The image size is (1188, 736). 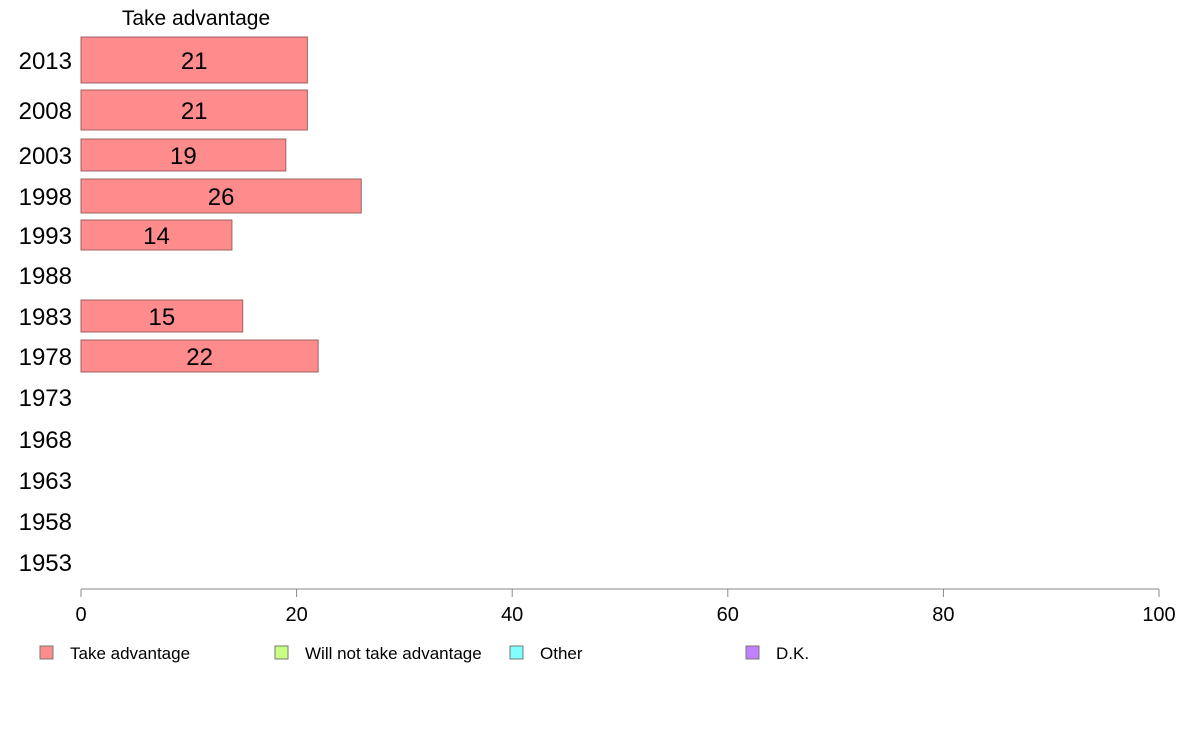 I want to click on x-tick-label-80: 80, so click(x=943, y=615).